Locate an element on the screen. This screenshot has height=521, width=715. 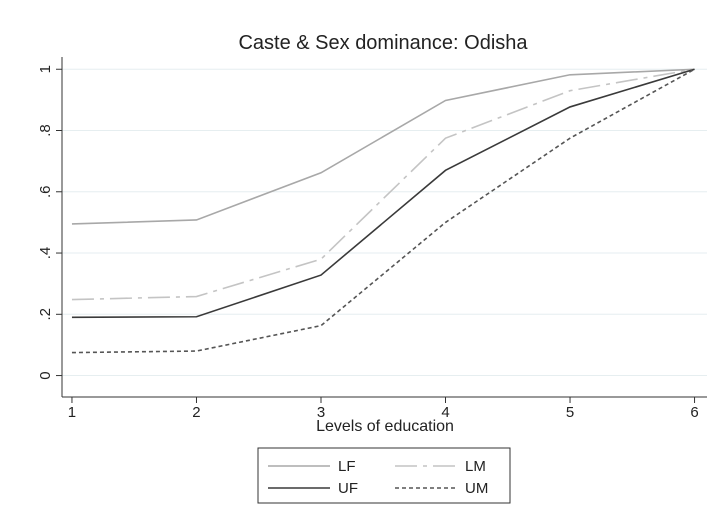
x-axis-label: Levels of education is located at coordinates (385, 426).